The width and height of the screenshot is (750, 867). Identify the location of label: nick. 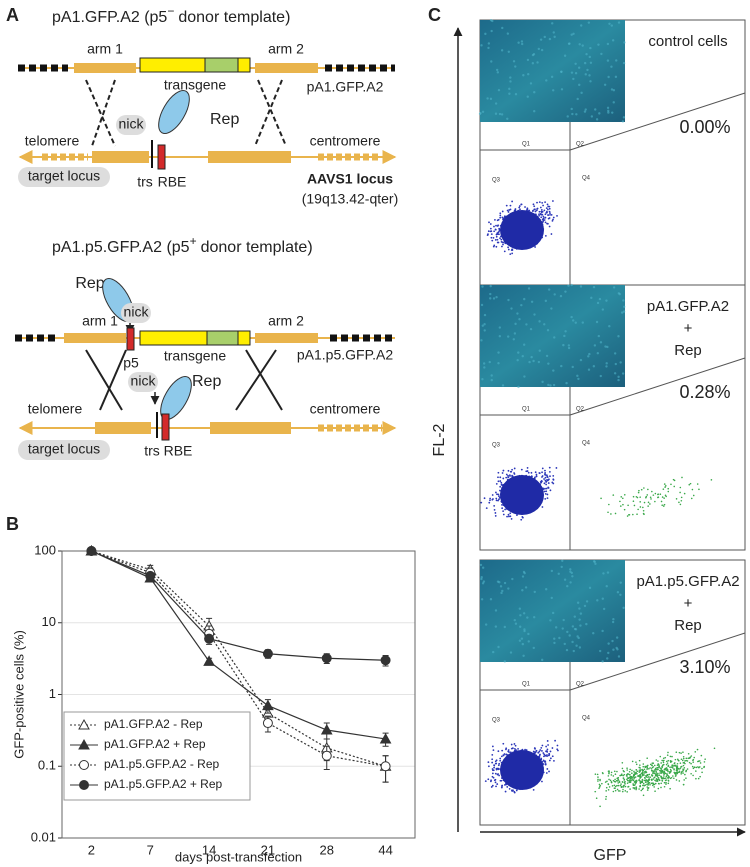
(144, 381).